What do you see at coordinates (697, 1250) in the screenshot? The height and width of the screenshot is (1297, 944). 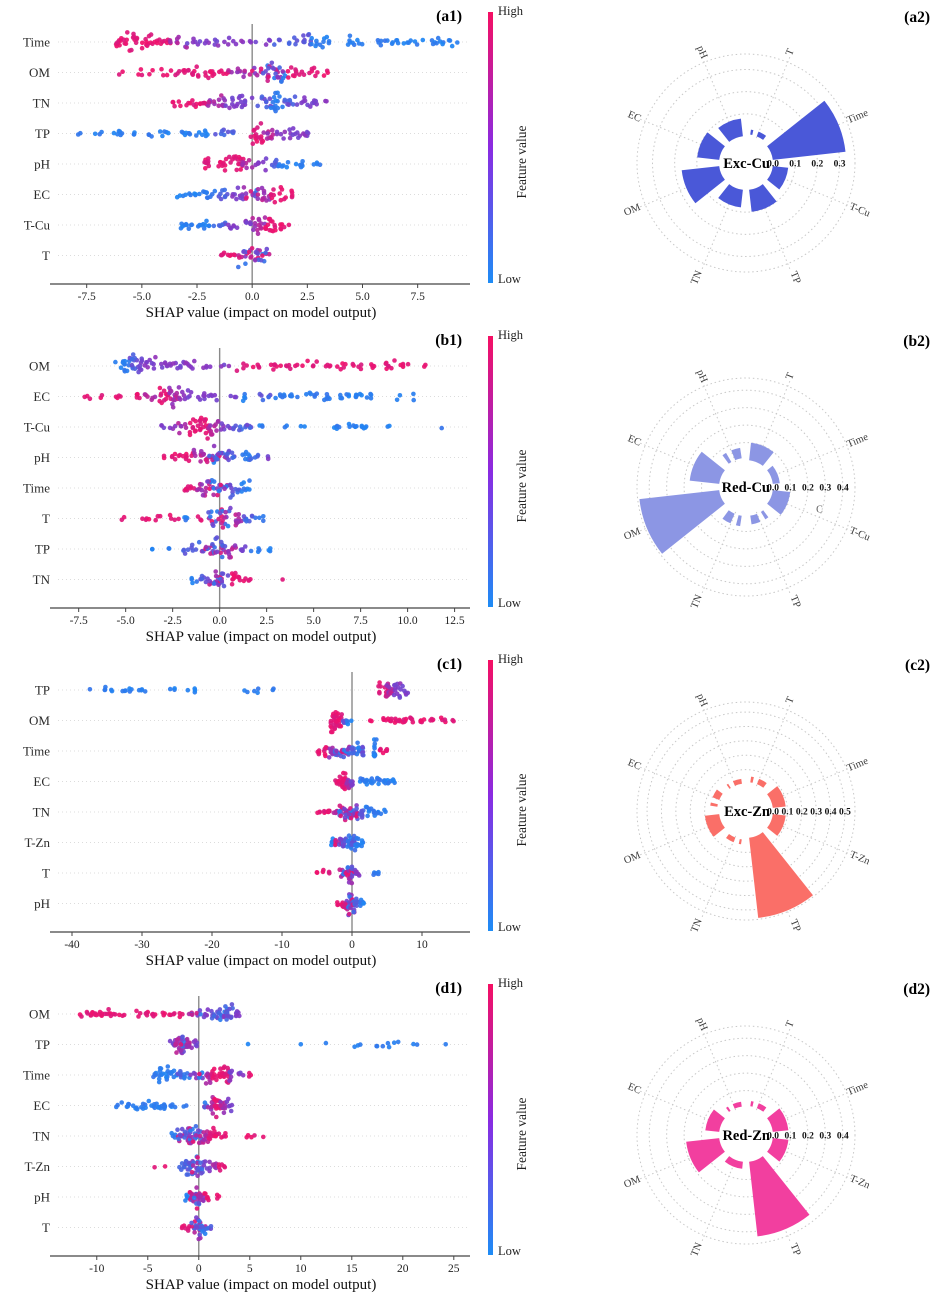 I see `spoke-label: TN` at bounding box center [697, 1250].